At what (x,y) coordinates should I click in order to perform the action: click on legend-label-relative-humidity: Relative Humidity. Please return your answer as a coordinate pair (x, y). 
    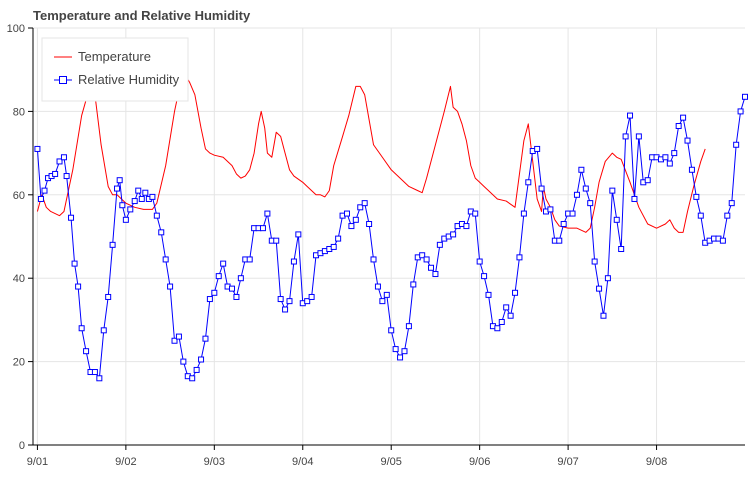
    Looking at the image, I should click on (129, 79).